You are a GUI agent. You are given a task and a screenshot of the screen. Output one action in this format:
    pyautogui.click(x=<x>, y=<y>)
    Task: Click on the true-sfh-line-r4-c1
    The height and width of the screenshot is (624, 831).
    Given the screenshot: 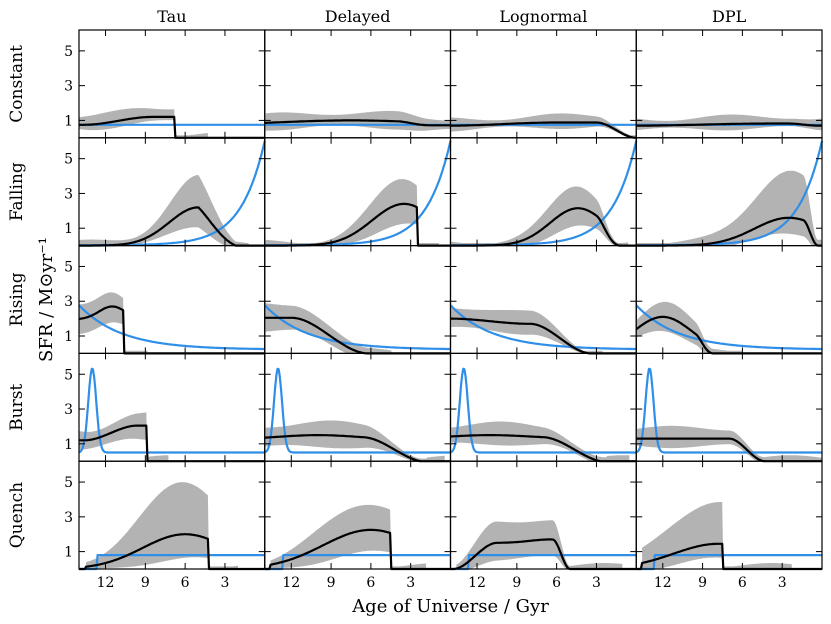 What is the action you would take?
    pyautogui.click(x=357, y=562)
    